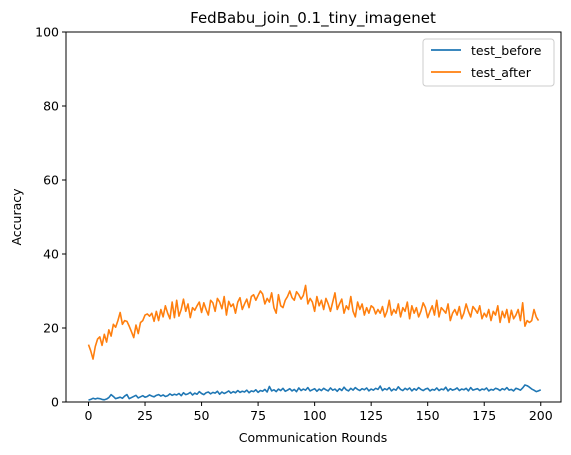  I want to click on series-line-test-after, so click(313, 322).